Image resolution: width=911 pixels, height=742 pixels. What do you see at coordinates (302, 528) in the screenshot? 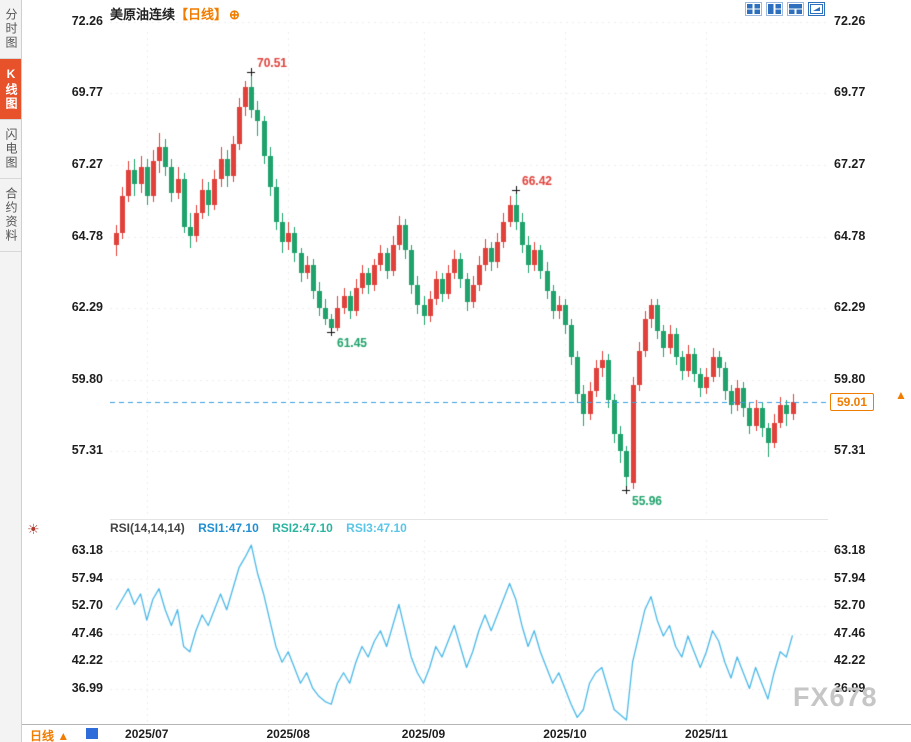
I see `rsi2-value: RSI2:47.10` at bounding box center [302, 528].